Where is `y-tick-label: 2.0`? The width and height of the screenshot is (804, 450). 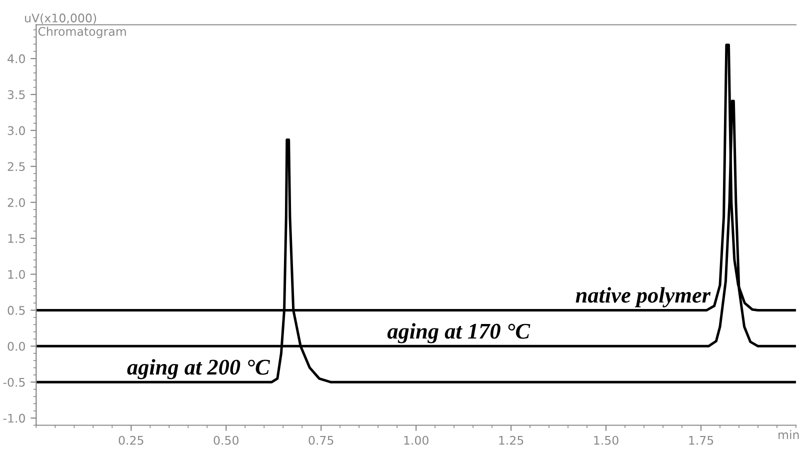 y-tick-label: 2.0 is located at coordinates (16, 203).